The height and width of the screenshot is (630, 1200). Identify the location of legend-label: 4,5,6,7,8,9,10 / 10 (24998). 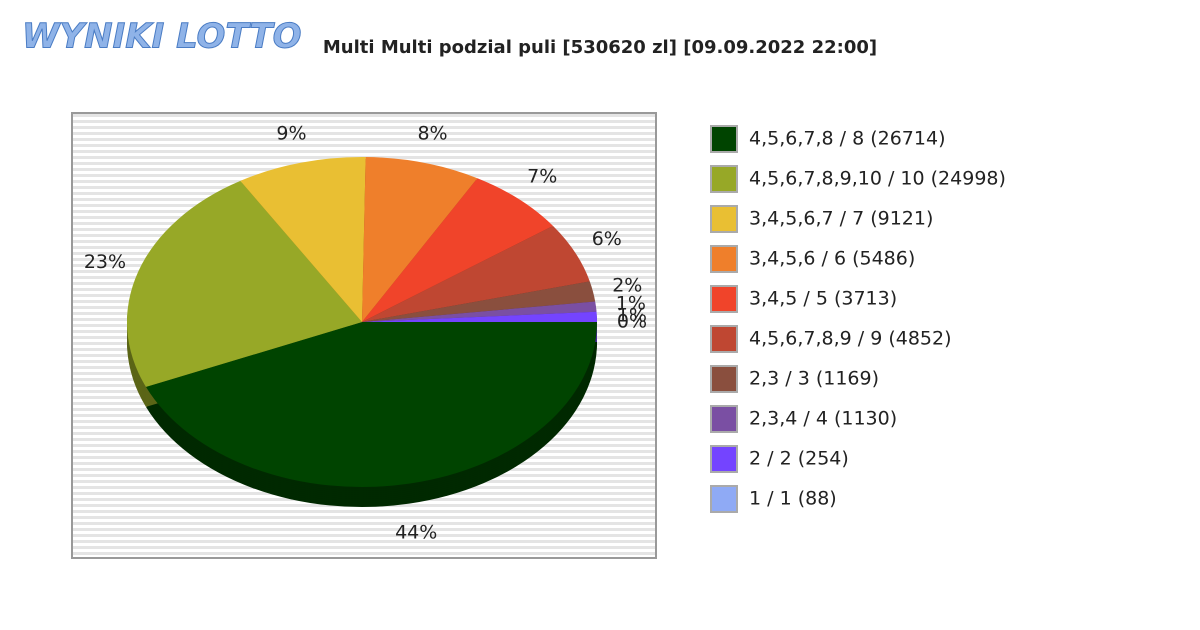
(877, 179).